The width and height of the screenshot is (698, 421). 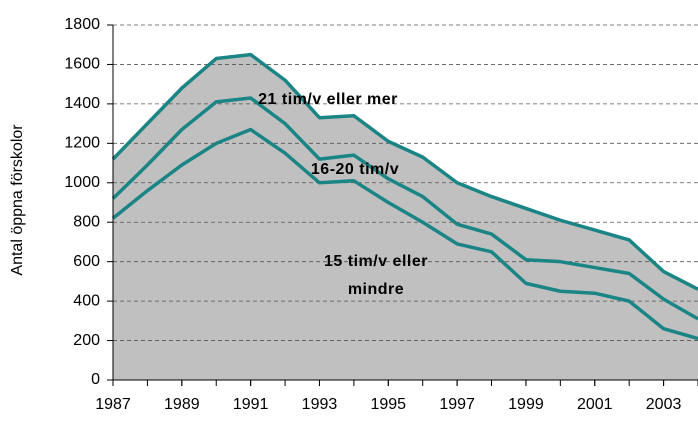 What do you see at coordinates (82, 24) in the screenshot?
I see `y-tick-label: 1800` at bounding box center [82, 24].